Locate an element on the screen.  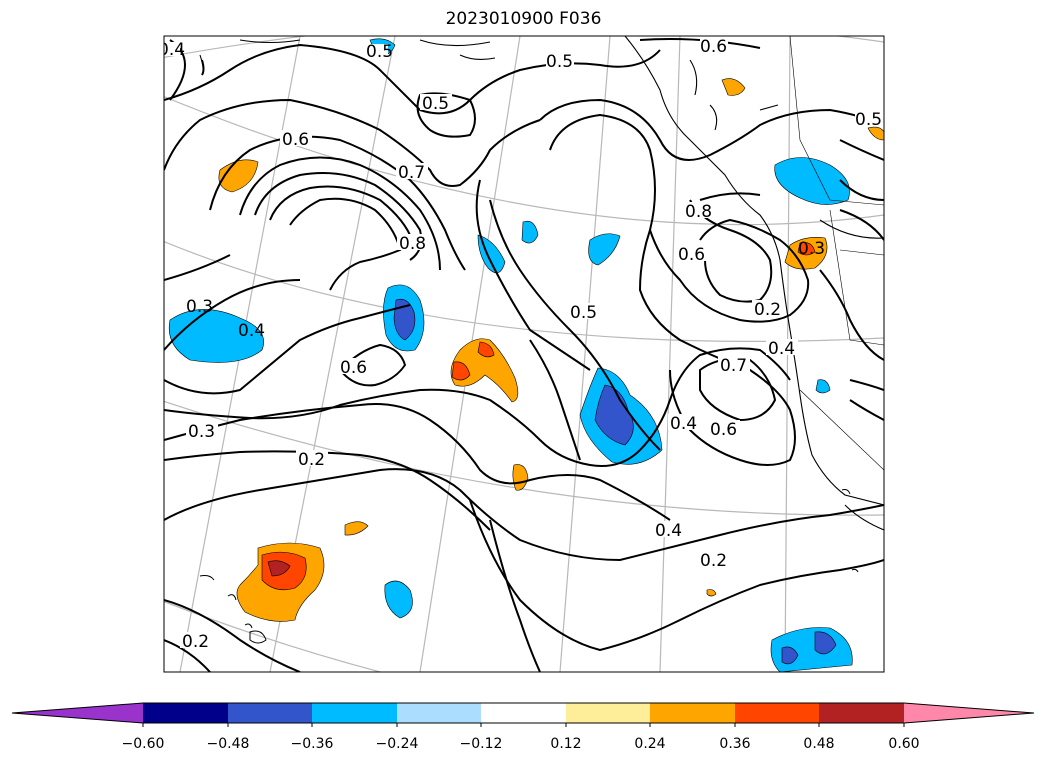
map-title: 2023010900 F036 is located at coordinates (523, 19).